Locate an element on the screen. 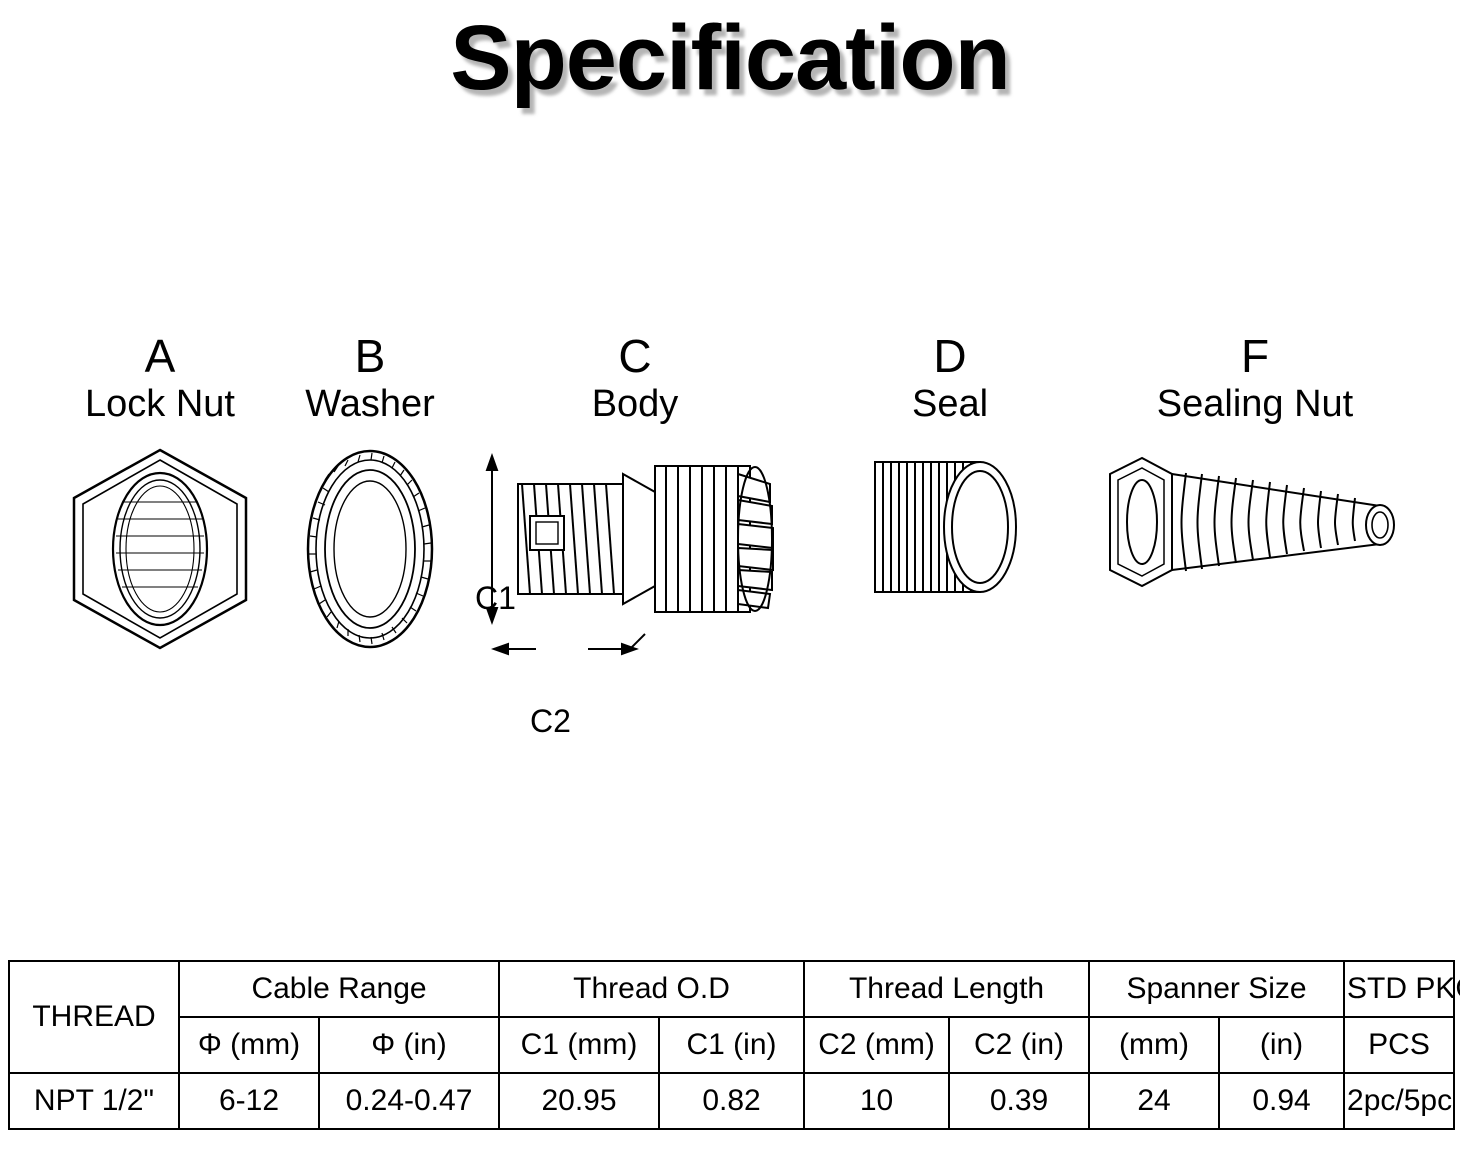  cell-cable-mm: 6-12 is located at coordinates (249, 1101).